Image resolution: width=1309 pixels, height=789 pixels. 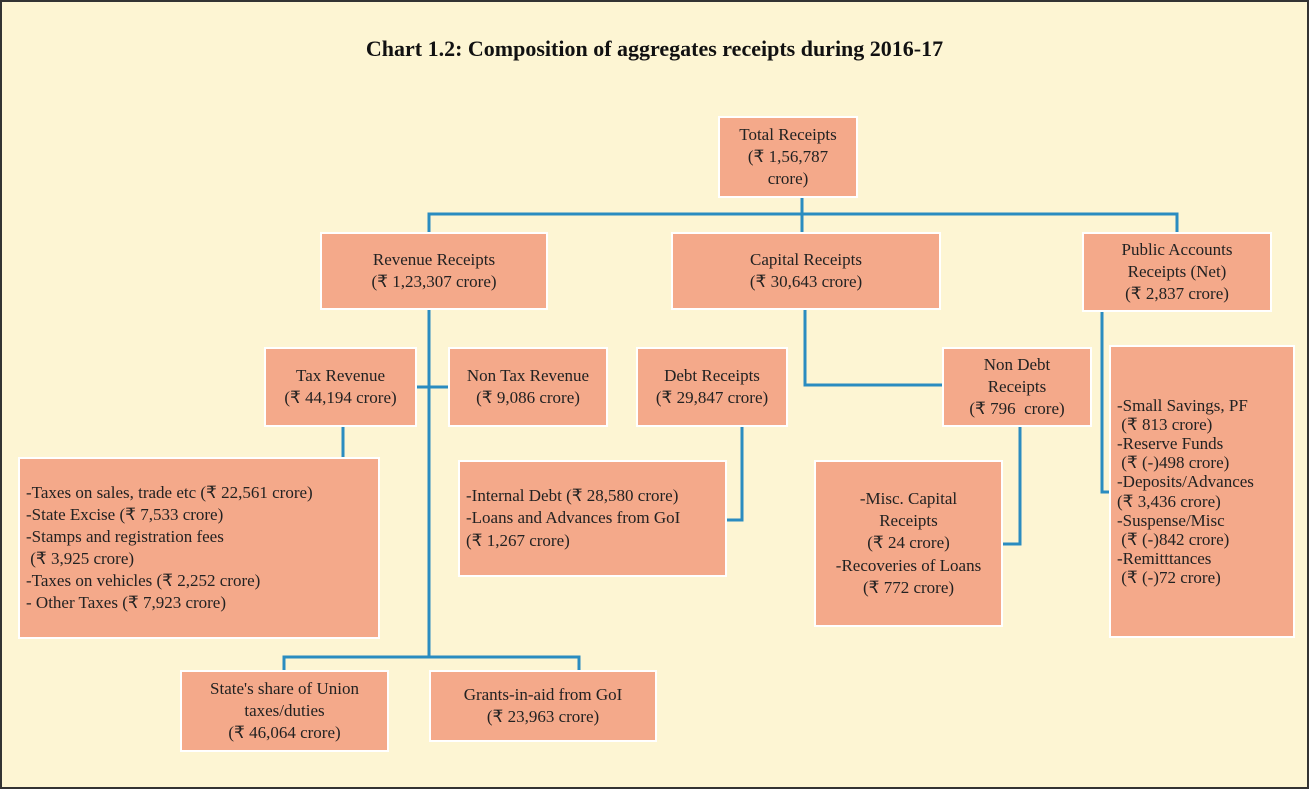 I want to click on node-box: Debt Receipts (₹ 29,847 crore), so click(x=712, y=387).